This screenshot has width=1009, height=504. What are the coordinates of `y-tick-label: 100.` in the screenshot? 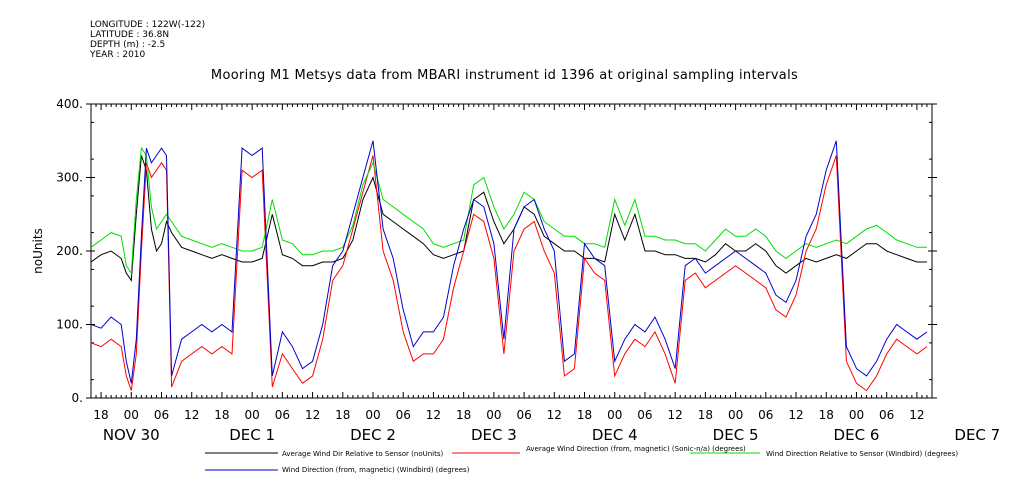 It's located at (69, 325).